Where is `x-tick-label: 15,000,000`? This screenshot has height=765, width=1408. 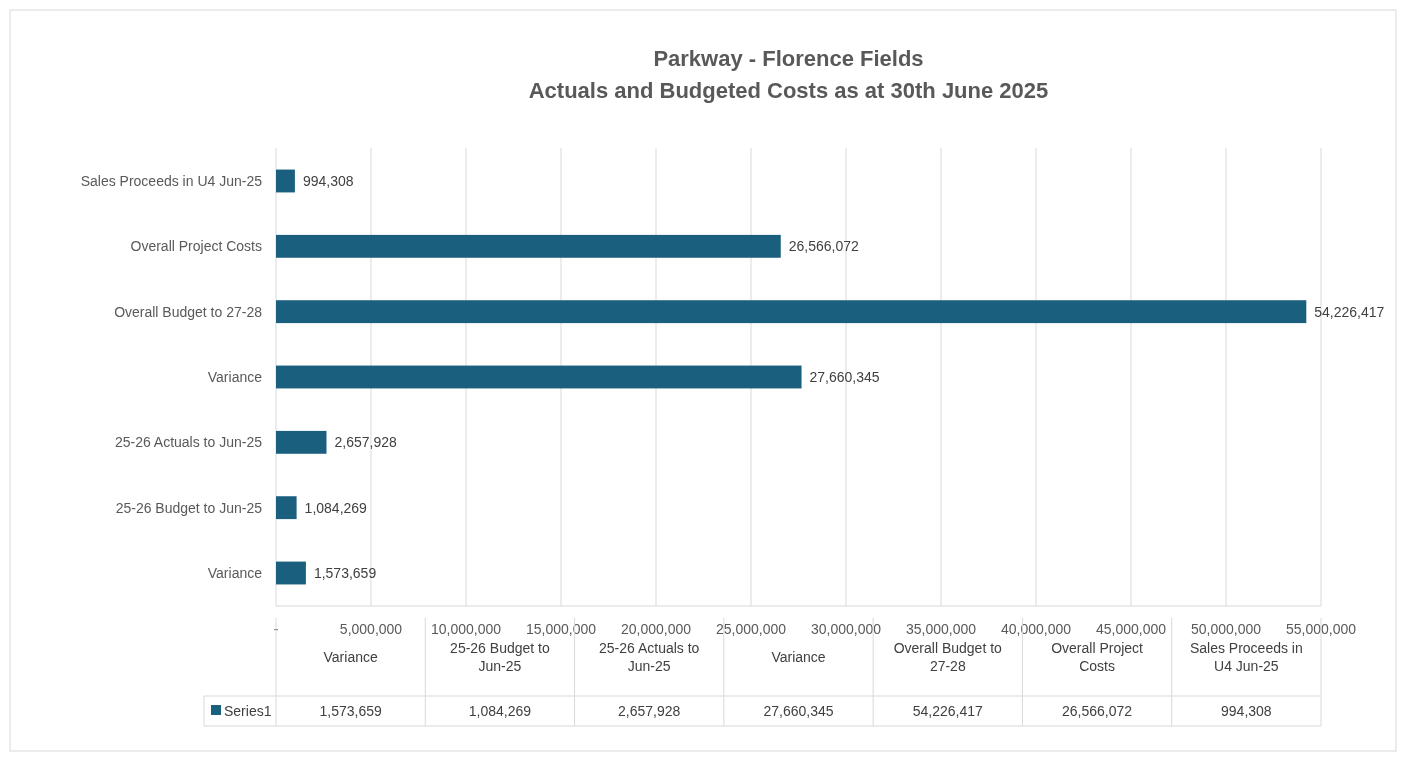 x-tick-label: 15,000,000 is located at coordinates (561, 629).